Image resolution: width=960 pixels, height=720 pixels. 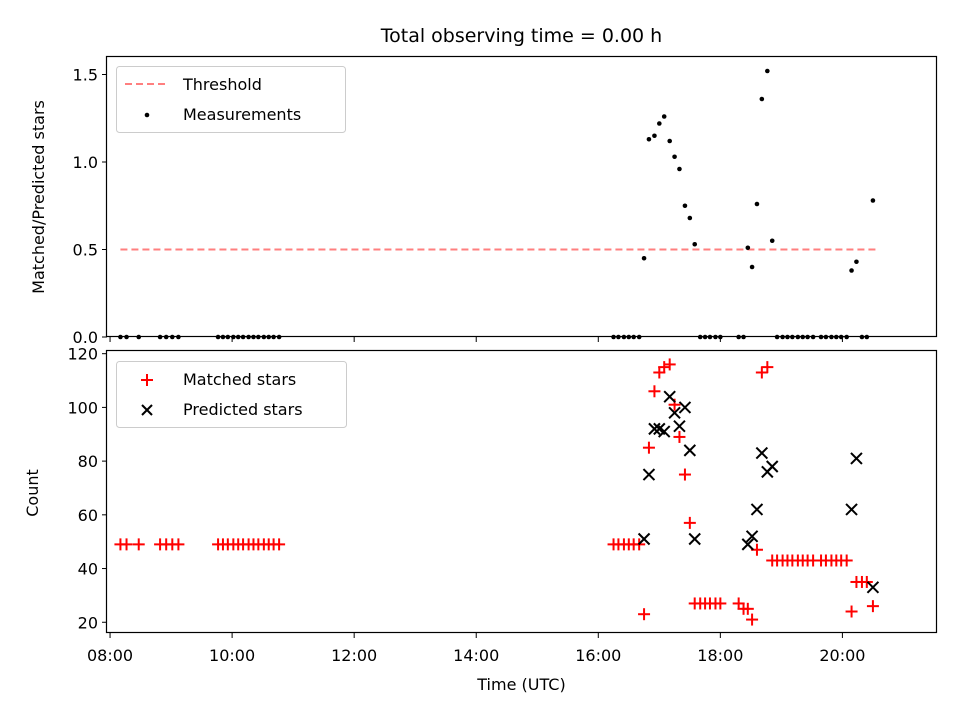 I want to click on y-tick-label: 80, so click(x=88, y=461).